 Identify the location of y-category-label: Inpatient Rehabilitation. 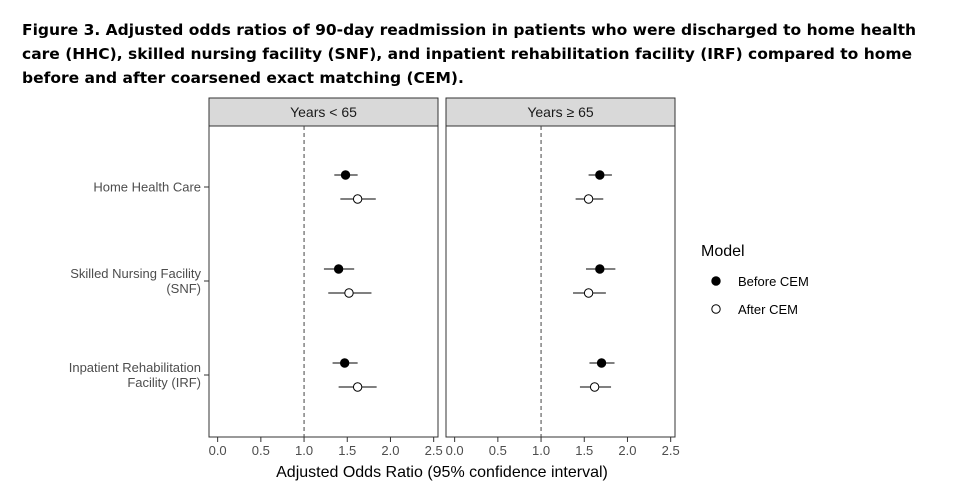
(135, 367).